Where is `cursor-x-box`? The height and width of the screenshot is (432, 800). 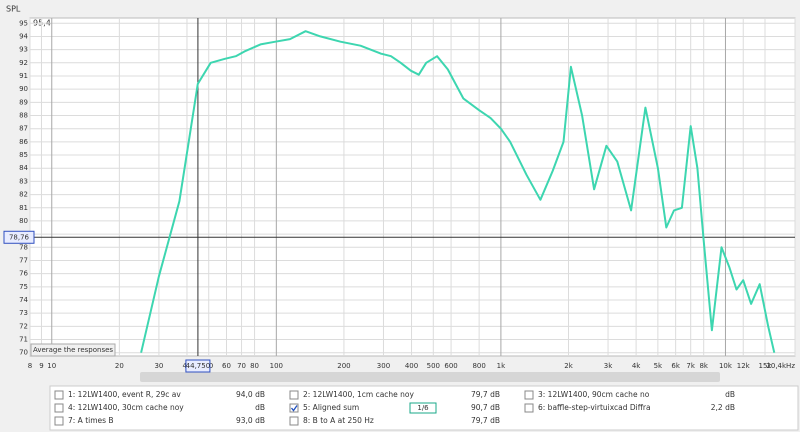
cursor-x-box is located at coordinates (198, 366).